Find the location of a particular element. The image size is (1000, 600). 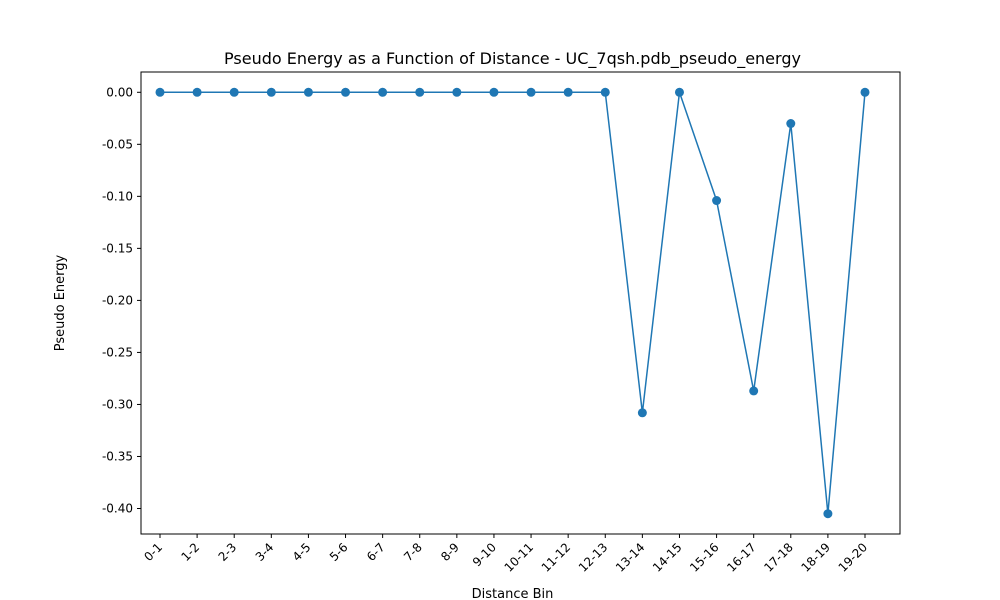

x-tick-label: 3-4 is located at coordinates (265, 552).